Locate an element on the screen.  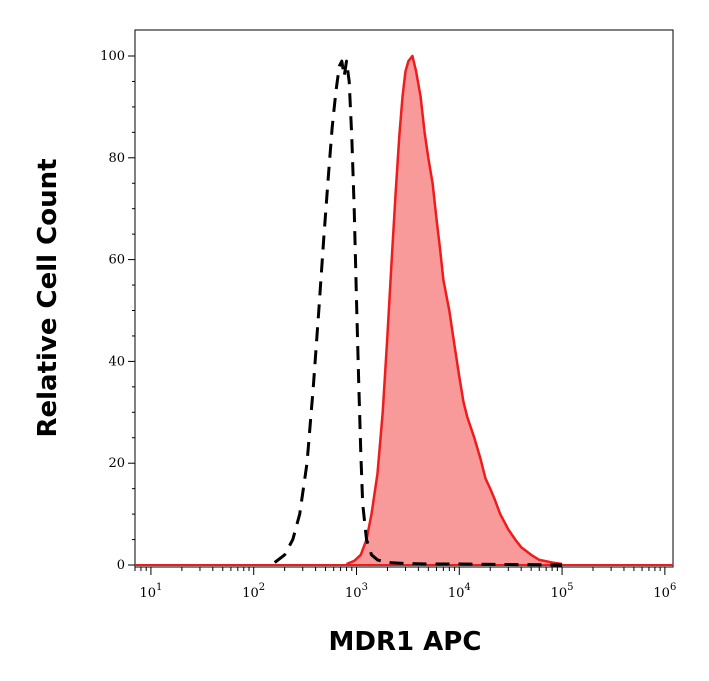
x-tick-label-exponent: 5 is located at coordinates (570, 587).